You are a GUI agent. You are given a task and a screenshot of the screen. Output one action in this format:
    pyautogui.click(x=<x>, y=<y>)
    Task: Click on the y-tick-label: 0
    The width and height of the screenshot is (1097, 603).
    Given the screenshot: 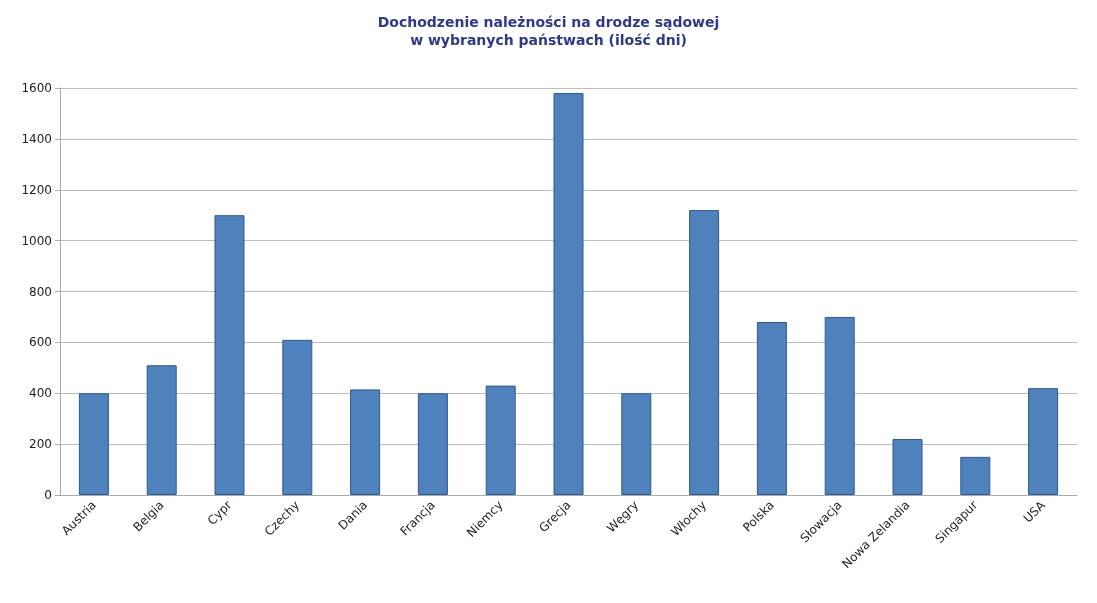 What is the action you would take?
    pyautogui.click(x=48, y=495)
    